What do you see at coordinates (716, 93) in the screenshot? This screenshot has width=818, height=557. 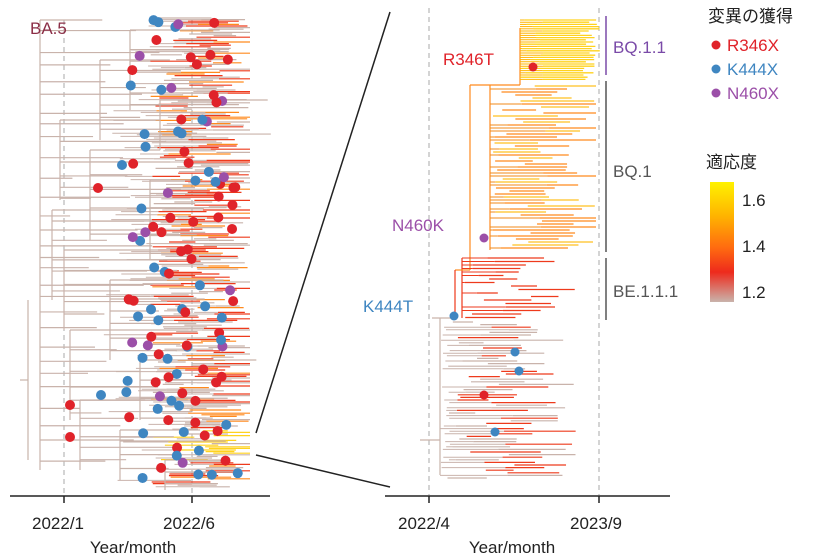 I see `legend-dot-n460x` at bounding box center [716, 93].